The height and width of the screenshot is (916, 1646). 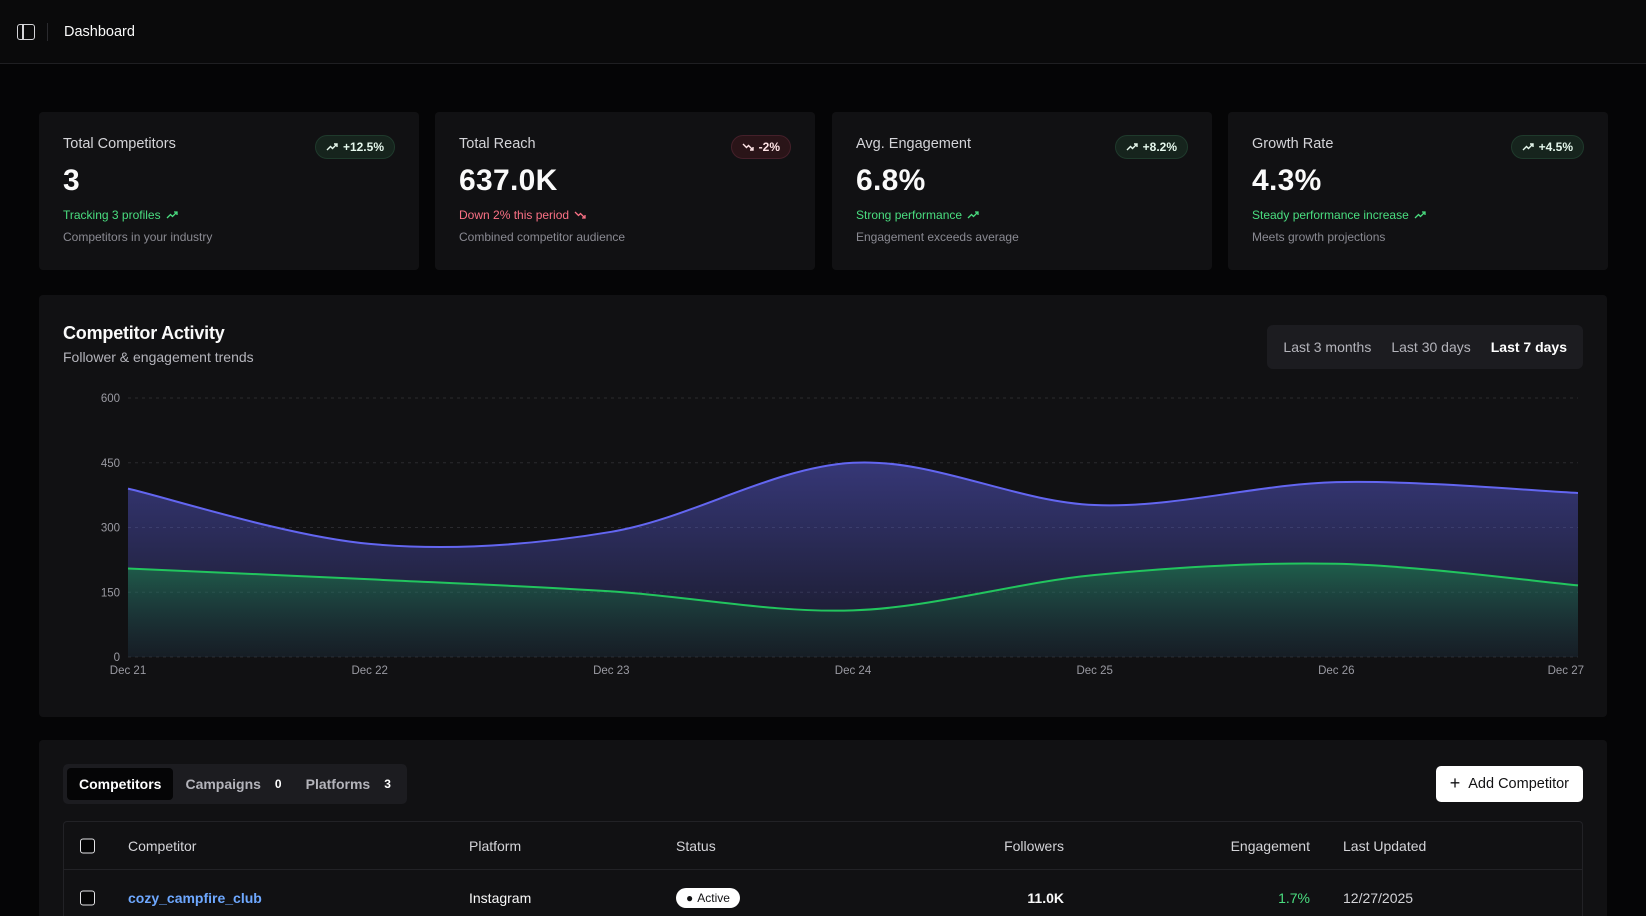 I want to click on stat-badge: +8.2%, so click(x=1151, y=147).